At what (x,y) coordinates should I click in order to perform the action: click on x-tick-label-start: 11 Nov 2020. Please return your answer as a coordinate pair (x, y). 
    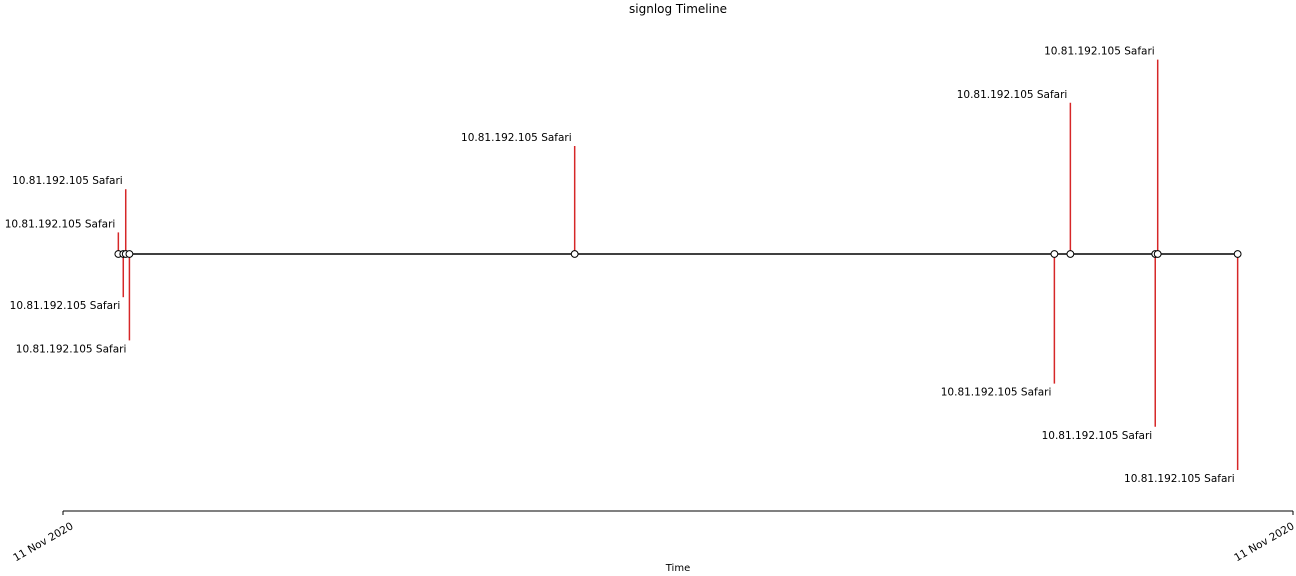
    Looking at the image, I should click on (43, 542).